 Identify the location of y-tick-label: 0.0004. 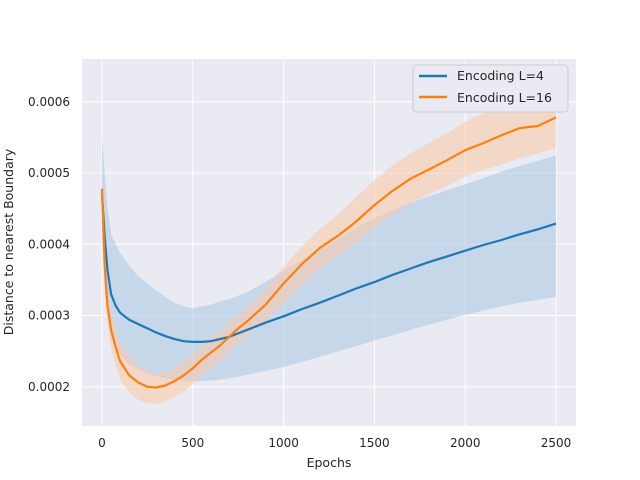
(49, 244).